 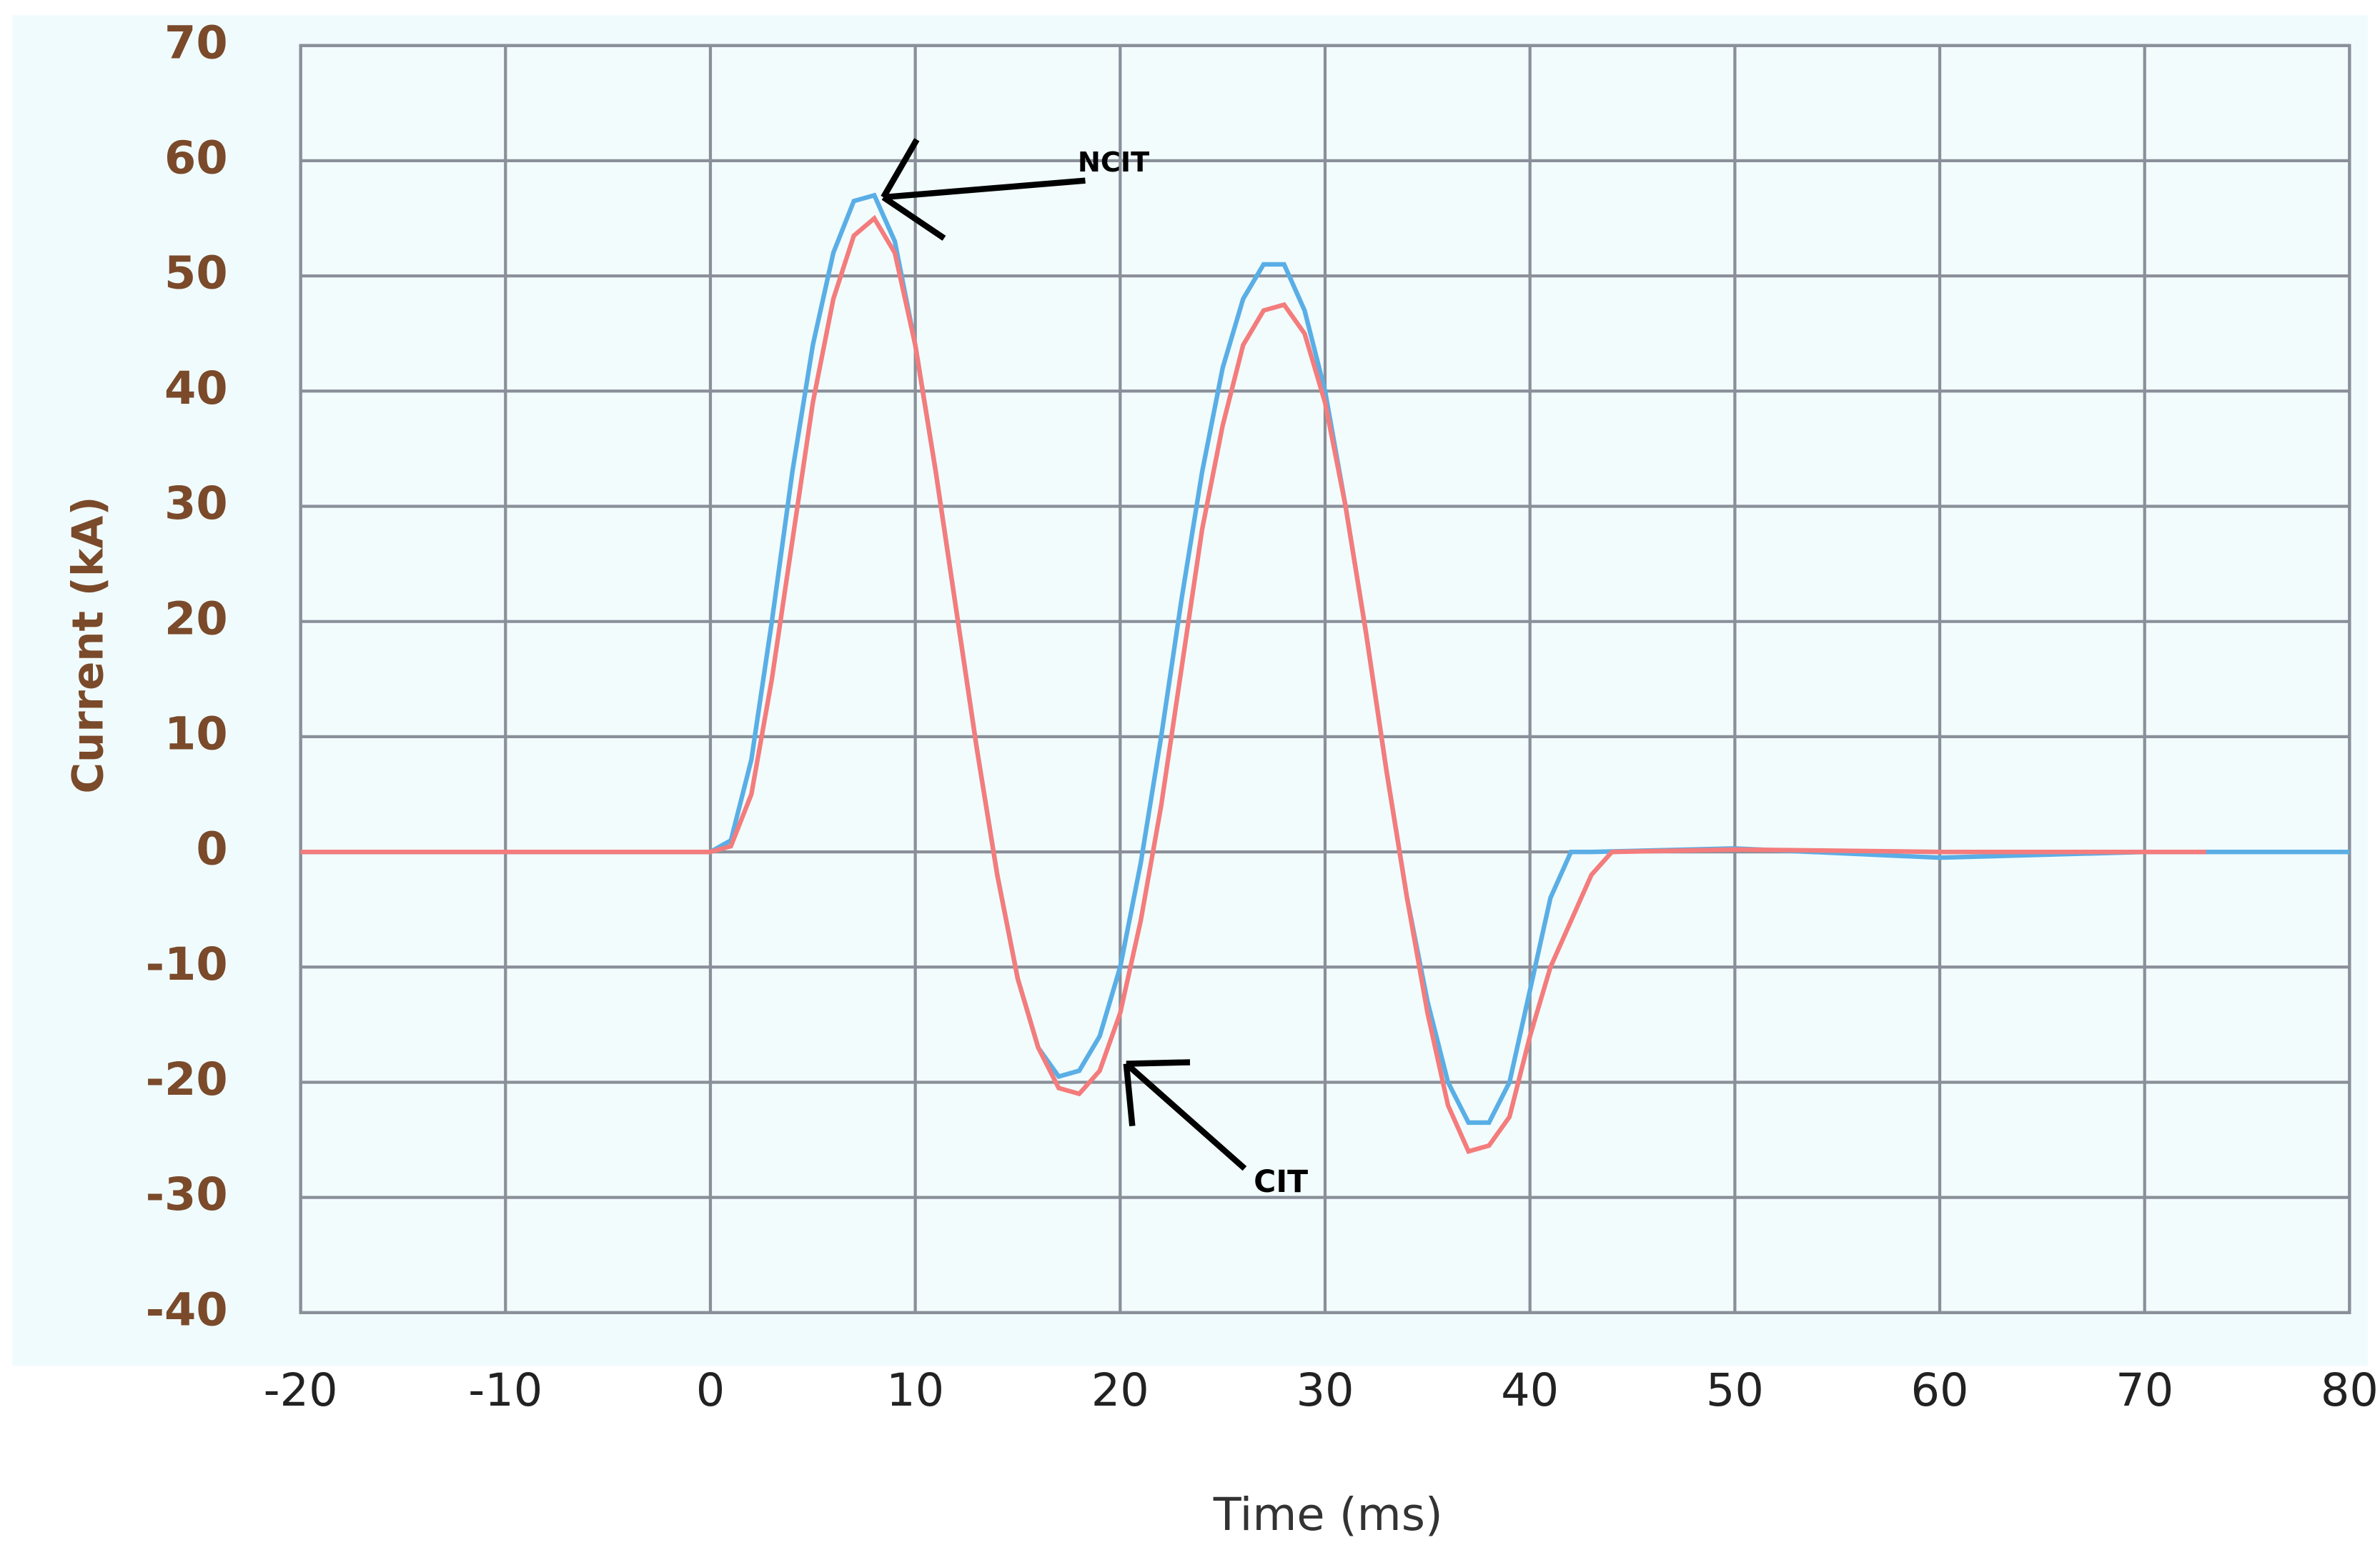 What do you see at coordinates (505, 1390) in the screenshot?
I see `x-tick-label: -10` at bounding box center [505, 1390].